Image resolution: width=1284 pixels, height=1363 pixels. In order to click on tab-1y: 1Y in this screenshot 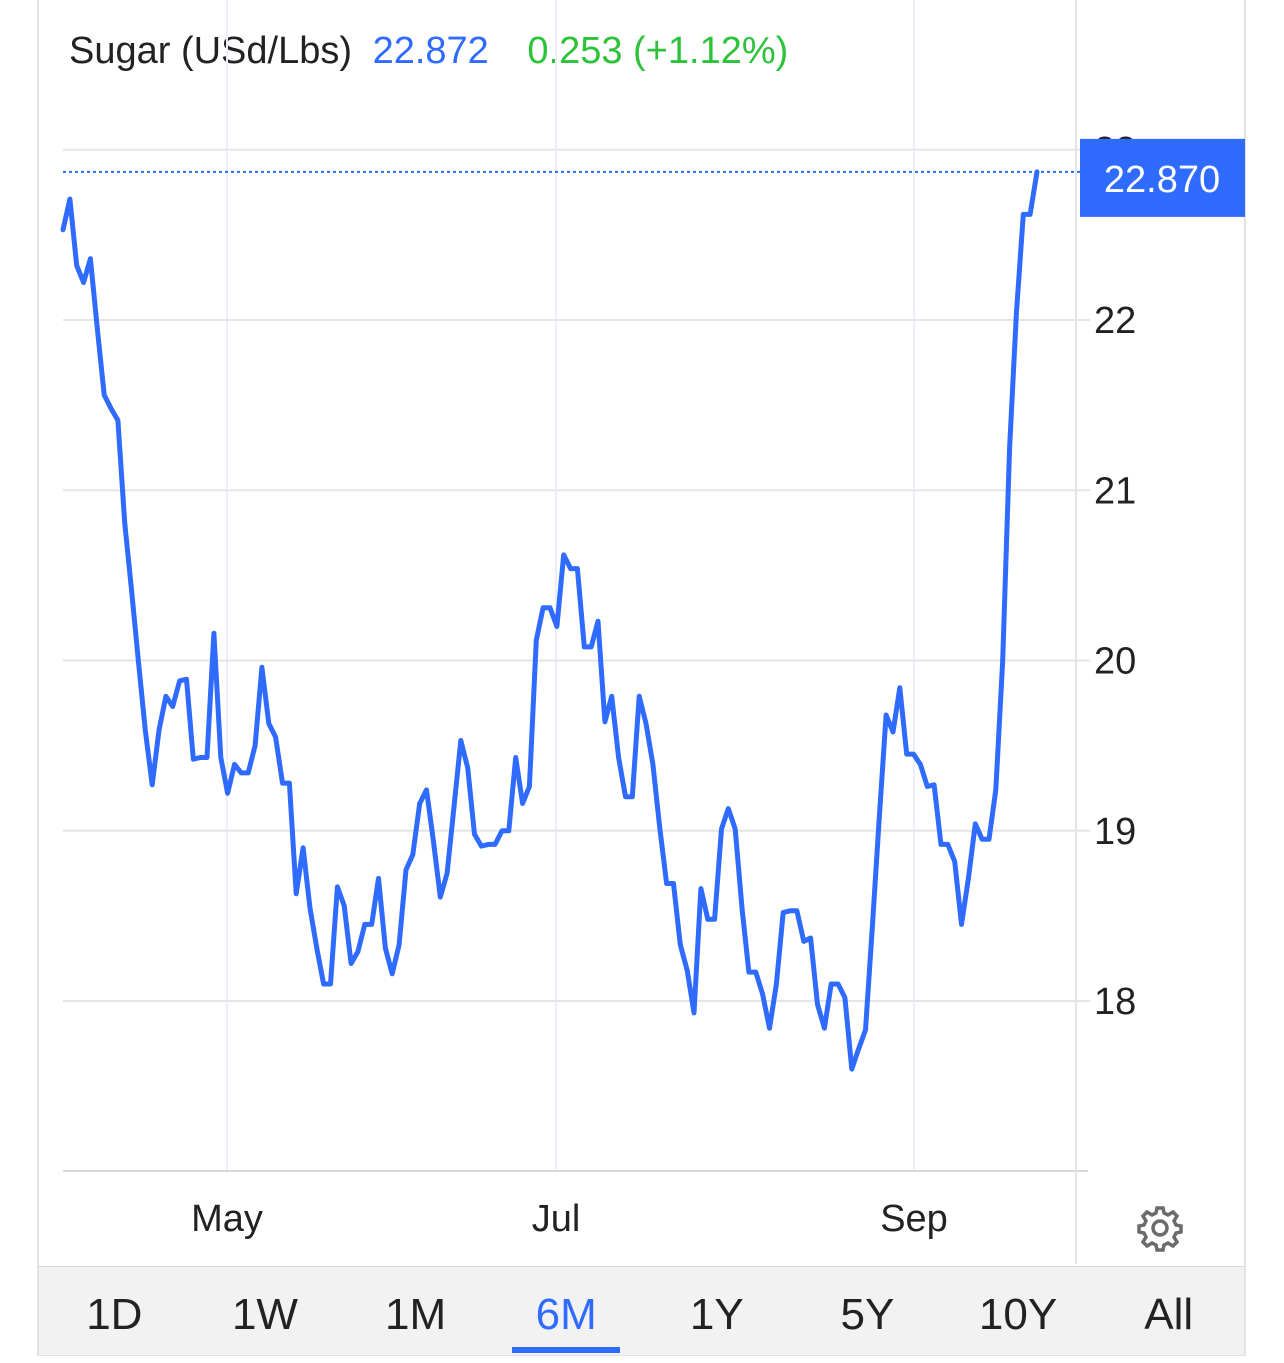, I will do `click(716, 1314)`.